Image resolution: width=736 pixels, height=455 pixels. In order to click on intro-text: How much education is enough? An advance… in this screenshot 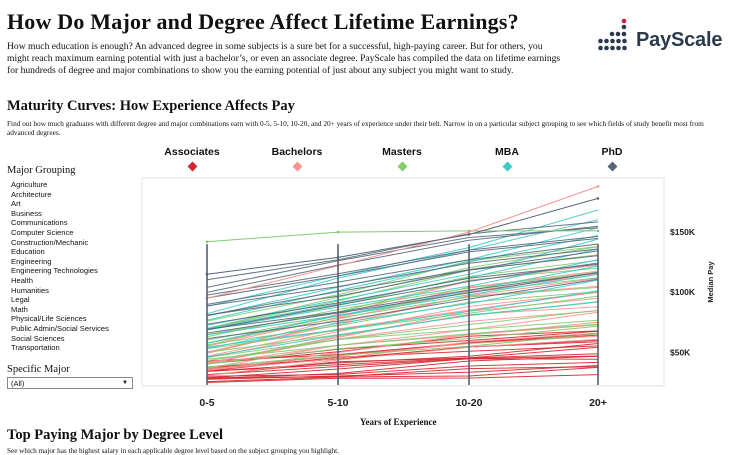, I will do `click(284, 59)`.